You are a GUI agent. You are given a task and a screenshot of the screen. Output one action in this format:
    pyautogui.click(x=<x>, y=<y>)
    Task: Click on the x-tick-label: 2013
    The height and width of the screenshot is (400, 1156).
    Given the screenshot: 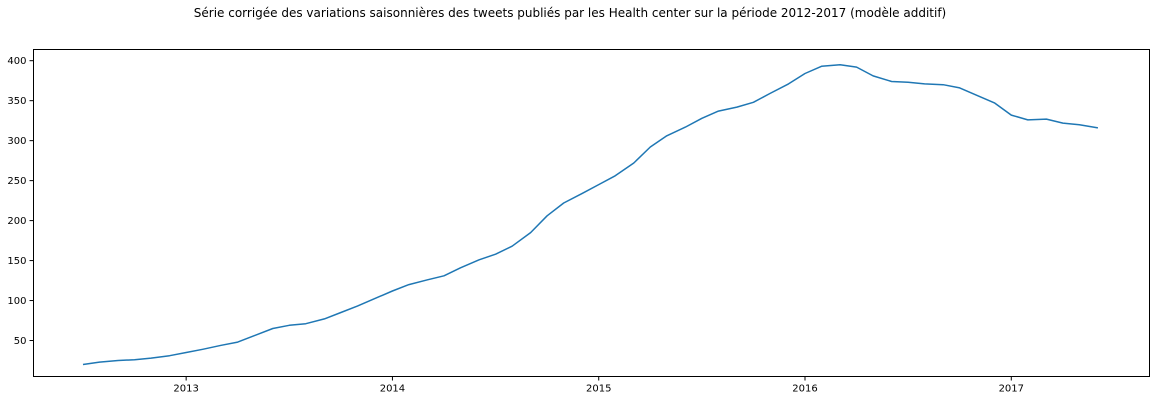 What is the action you would take?
    pyautogui.click(x=185, y=389)
    